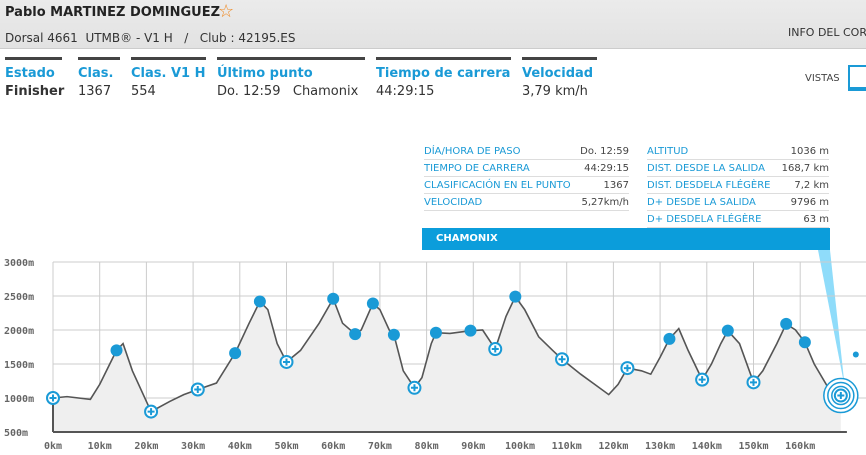 The image size is (866, 455). What do you see at coordinates (558, 73) in the screenshot?
I see `stat-label: Velocidad` at bounding box center [558, 73].